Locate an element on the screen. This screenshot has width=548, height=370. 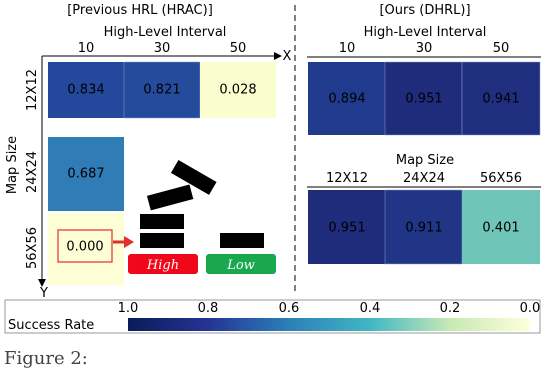
colorbar-frame is located at coordinates (272, 316).